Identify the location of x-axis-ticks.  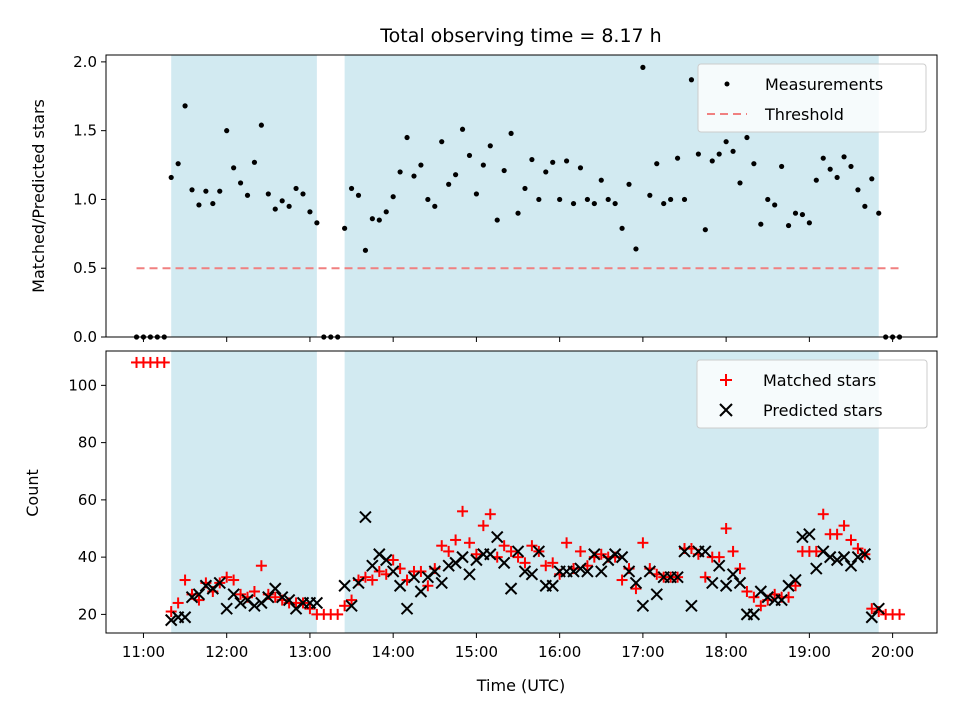
(518, 339).